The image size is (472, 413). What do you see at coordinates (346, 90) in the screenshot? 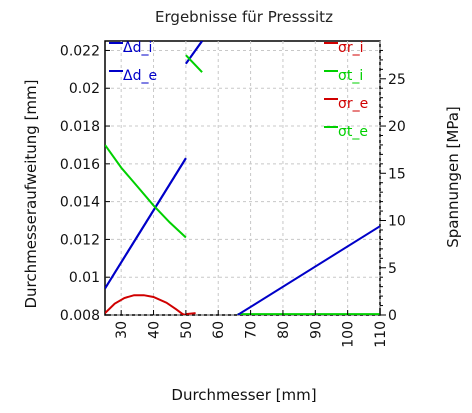
I see `legend-right: σr_i σt_i σr_e σt_e` at bounding box center [346, 90].